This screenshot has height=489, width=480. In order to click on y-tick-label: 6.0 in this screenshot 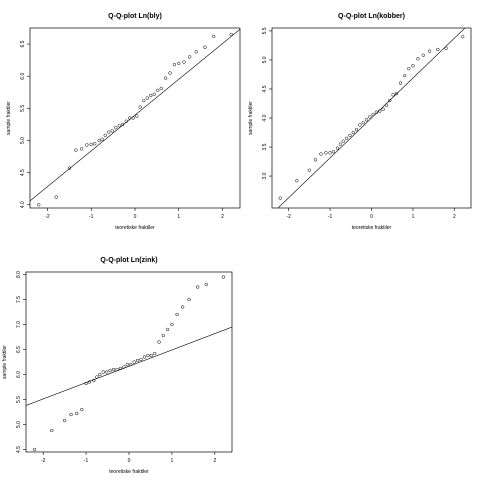, I will do `click(23, 76)`.